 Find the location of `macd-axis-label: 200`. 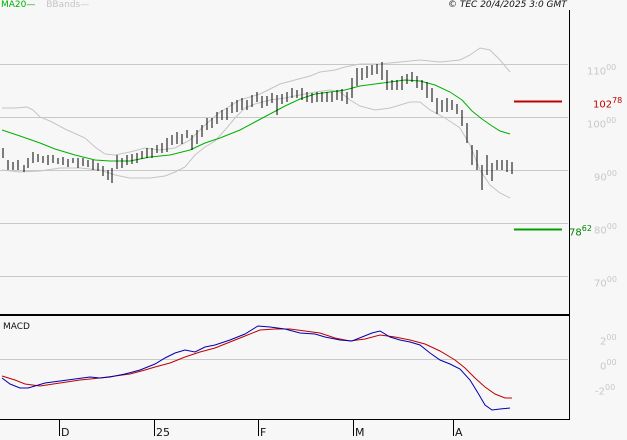

macd-axis-label: 200 is located at coordinates (608, 340).